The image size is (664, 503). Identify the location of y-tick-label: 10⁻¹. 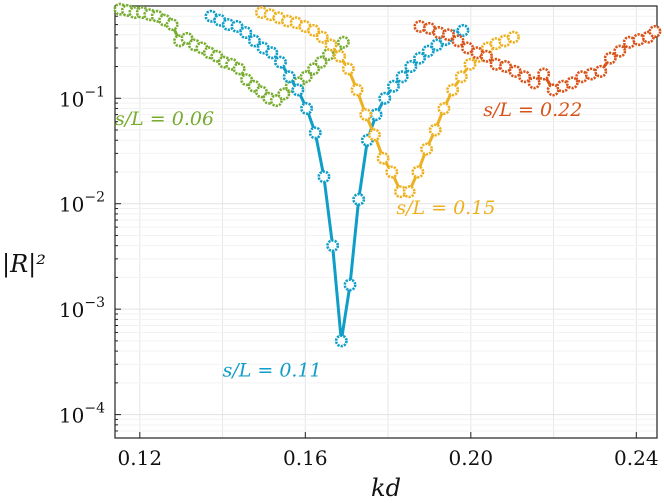
(82, 97).